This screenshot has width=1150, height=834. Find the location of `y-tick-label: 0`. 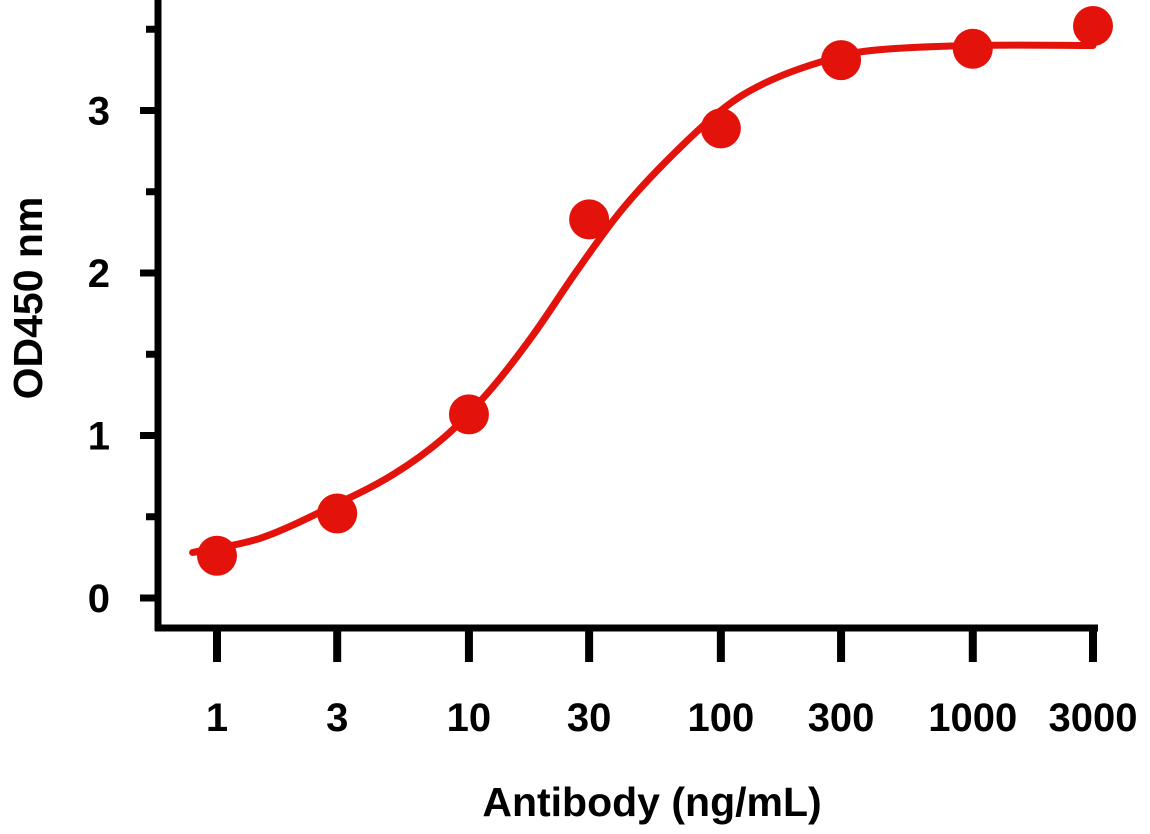

y-tick-label: 0 is located at coordinates (99, 599).